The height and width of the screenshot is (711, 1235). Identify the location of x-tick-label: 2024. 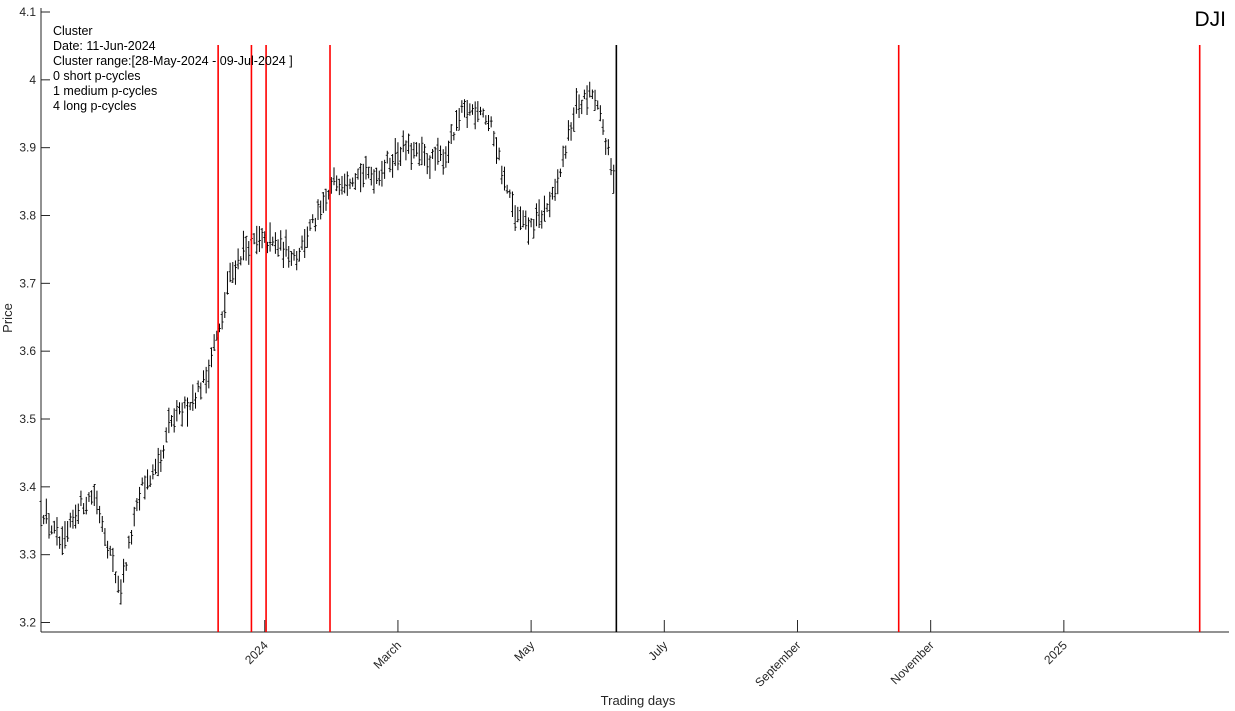
(256, 652).